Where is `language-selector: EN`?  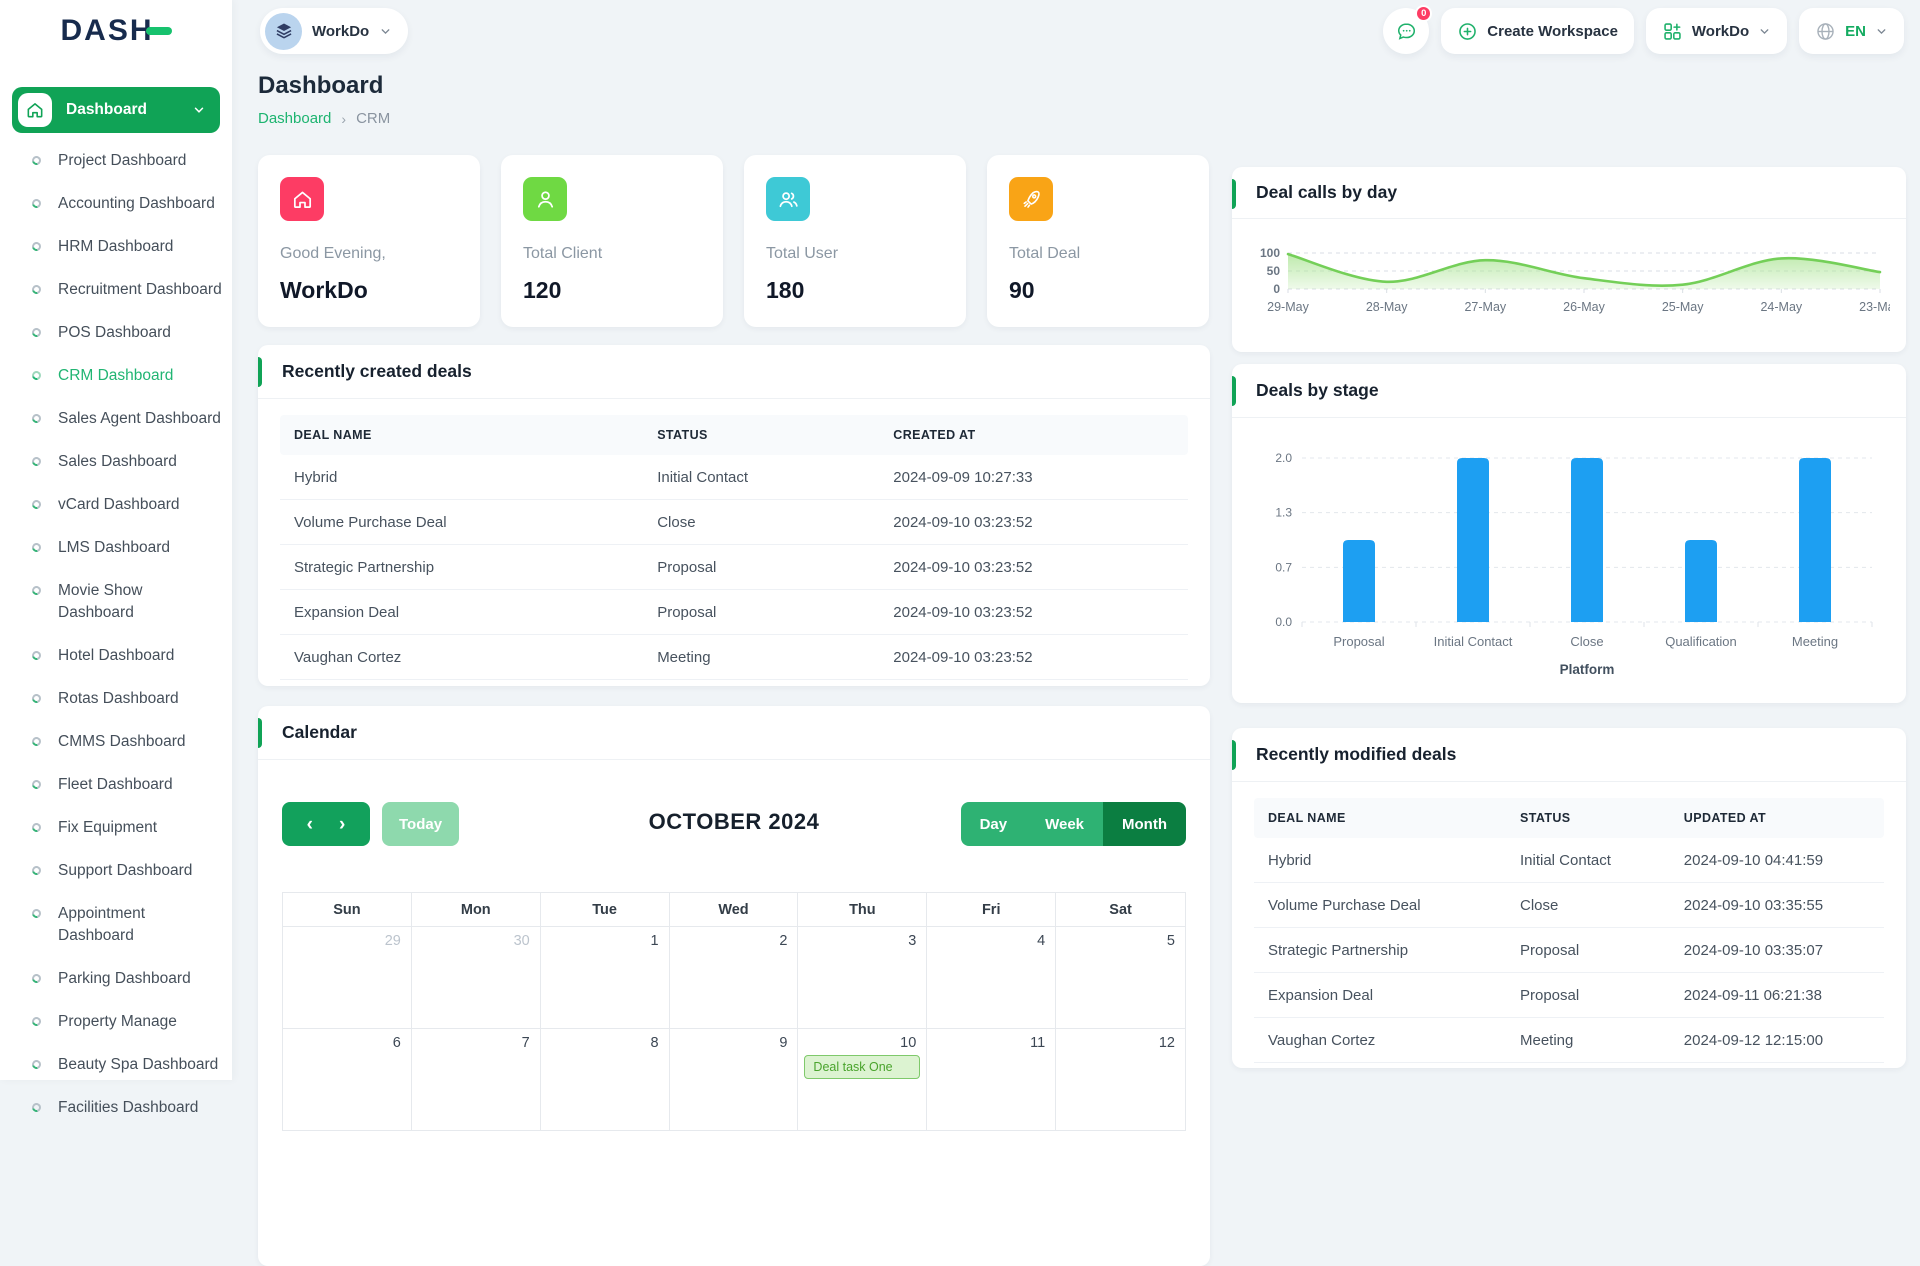
language-selector: EN is located at coordinates (1851, 31).